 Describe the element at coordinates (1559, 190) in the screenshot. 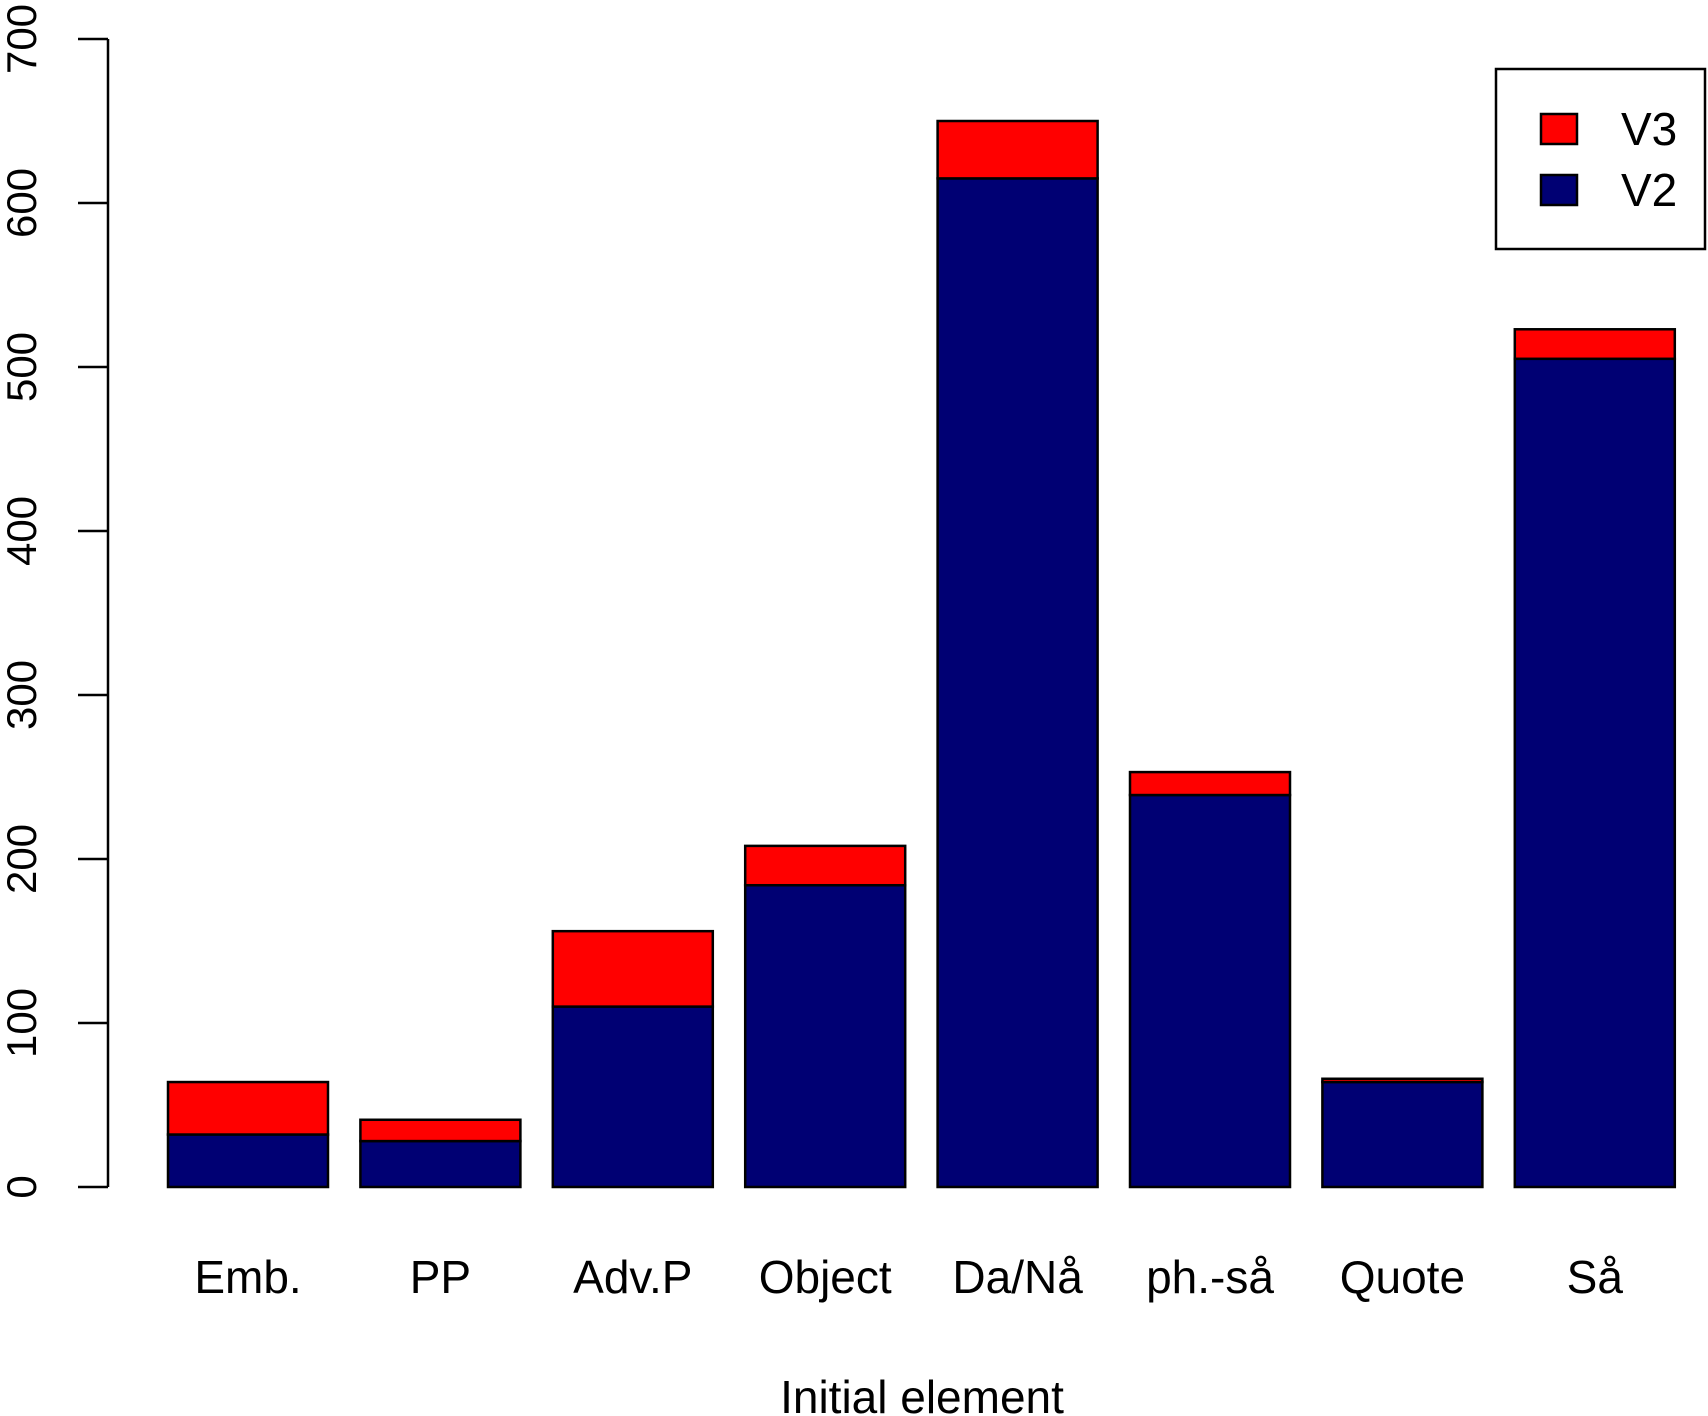

I see `legend-swatch-v2` at that location.